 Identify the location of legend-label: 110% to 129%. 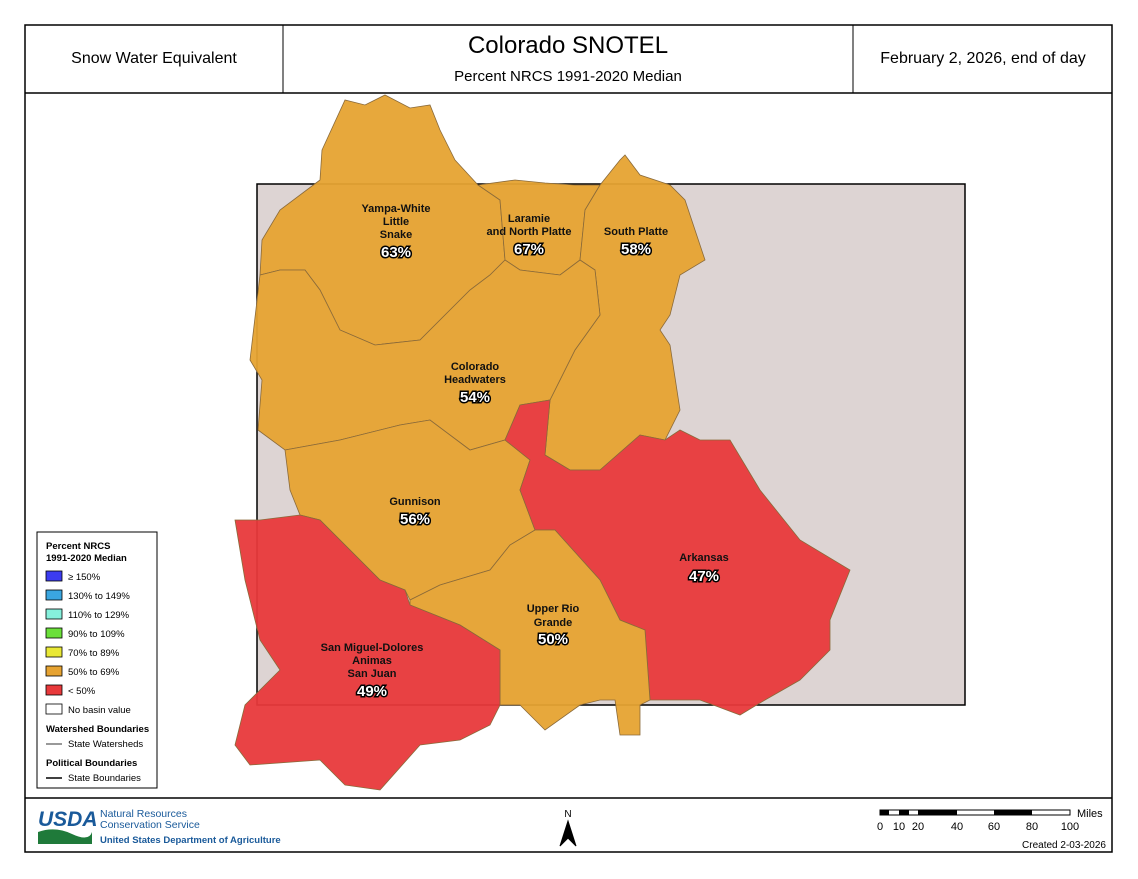
(99, 615).